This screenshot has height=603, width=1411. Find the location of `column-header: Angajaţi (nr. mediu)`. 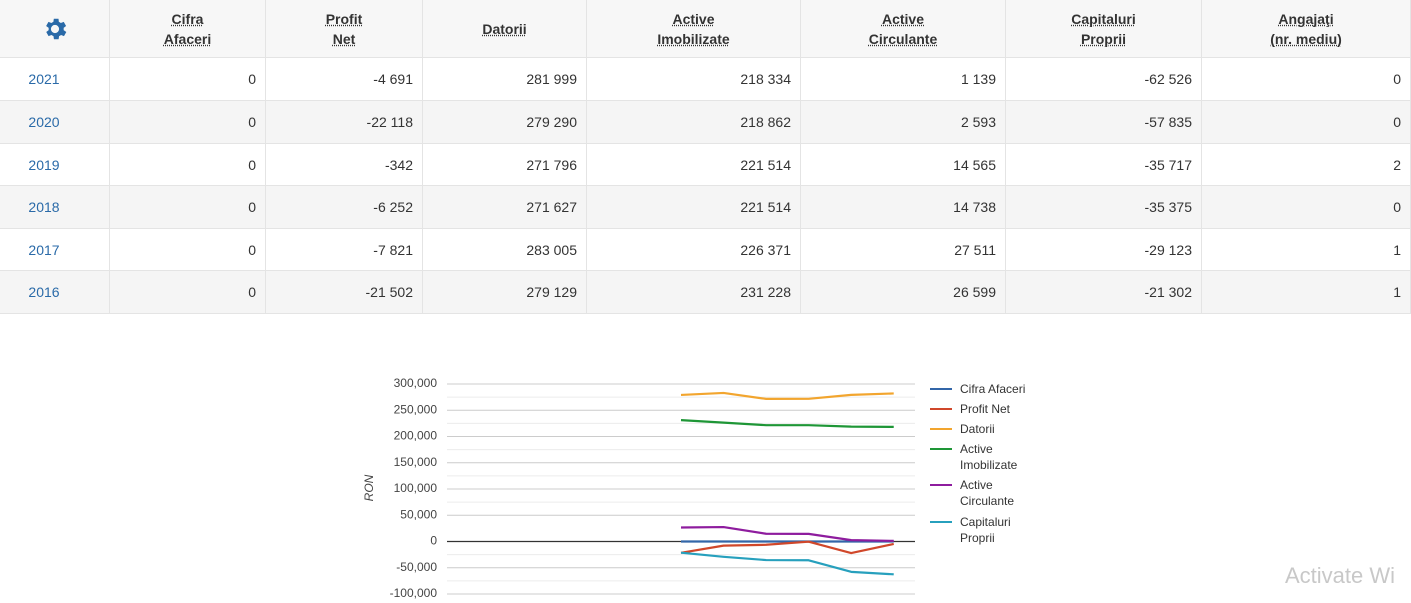

column-header: Angajaţi (nr. mediu) is located at coordinates (1306, 29).